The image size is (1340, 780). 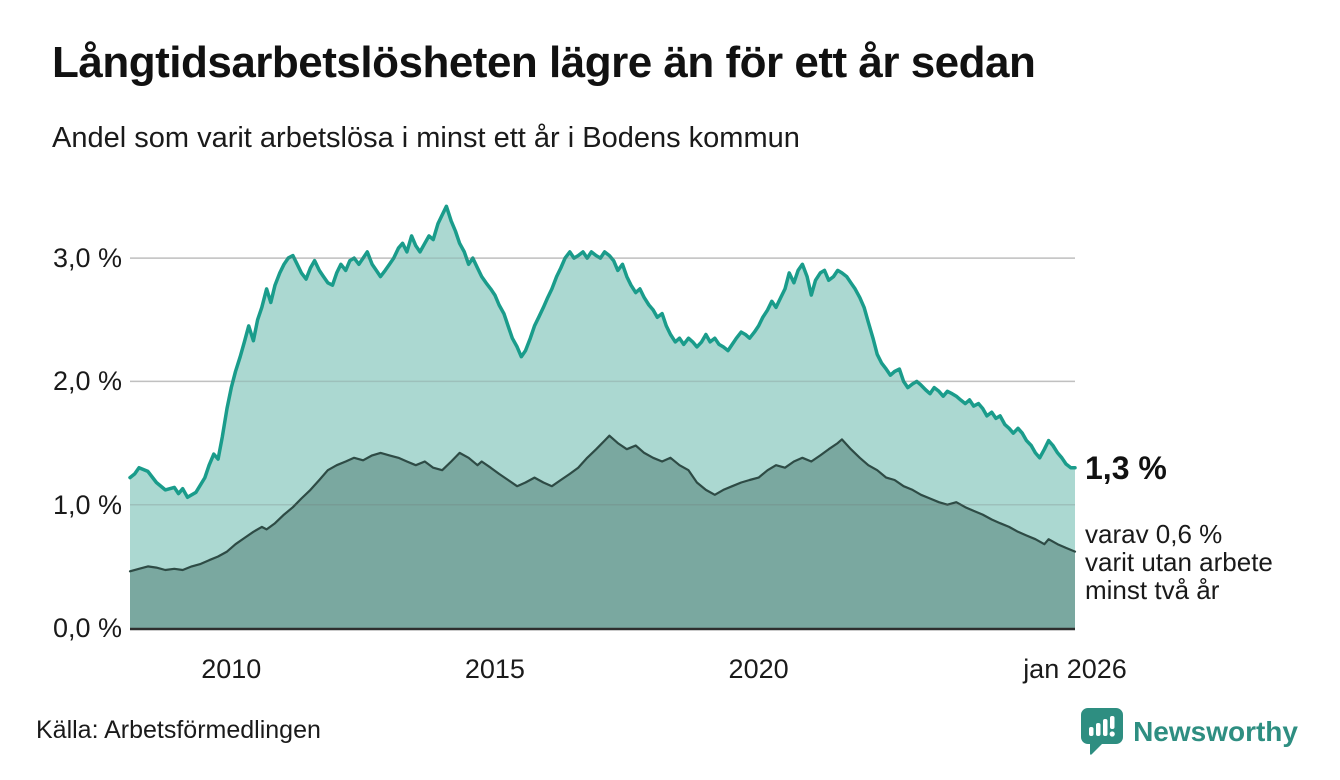 I want to click on newsworthy-logo-text: Newsworthy, so click(x=1215, y=731).